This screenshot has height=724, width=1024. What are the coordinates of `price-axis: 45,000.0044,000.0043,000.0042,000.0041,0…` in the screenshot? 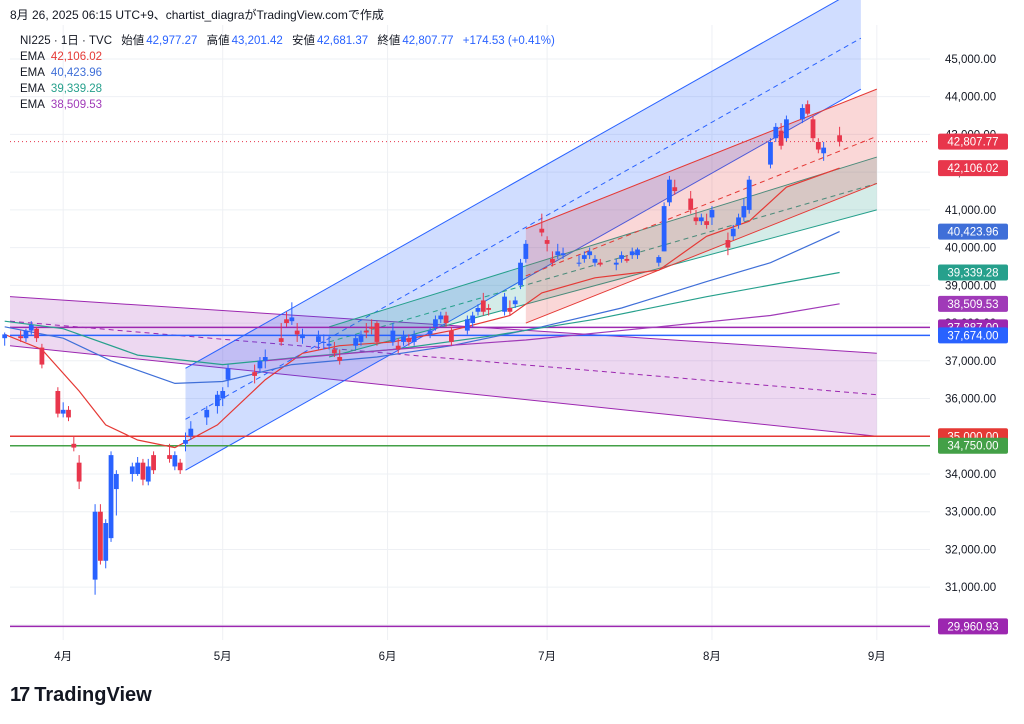 It's located at (973, 344).